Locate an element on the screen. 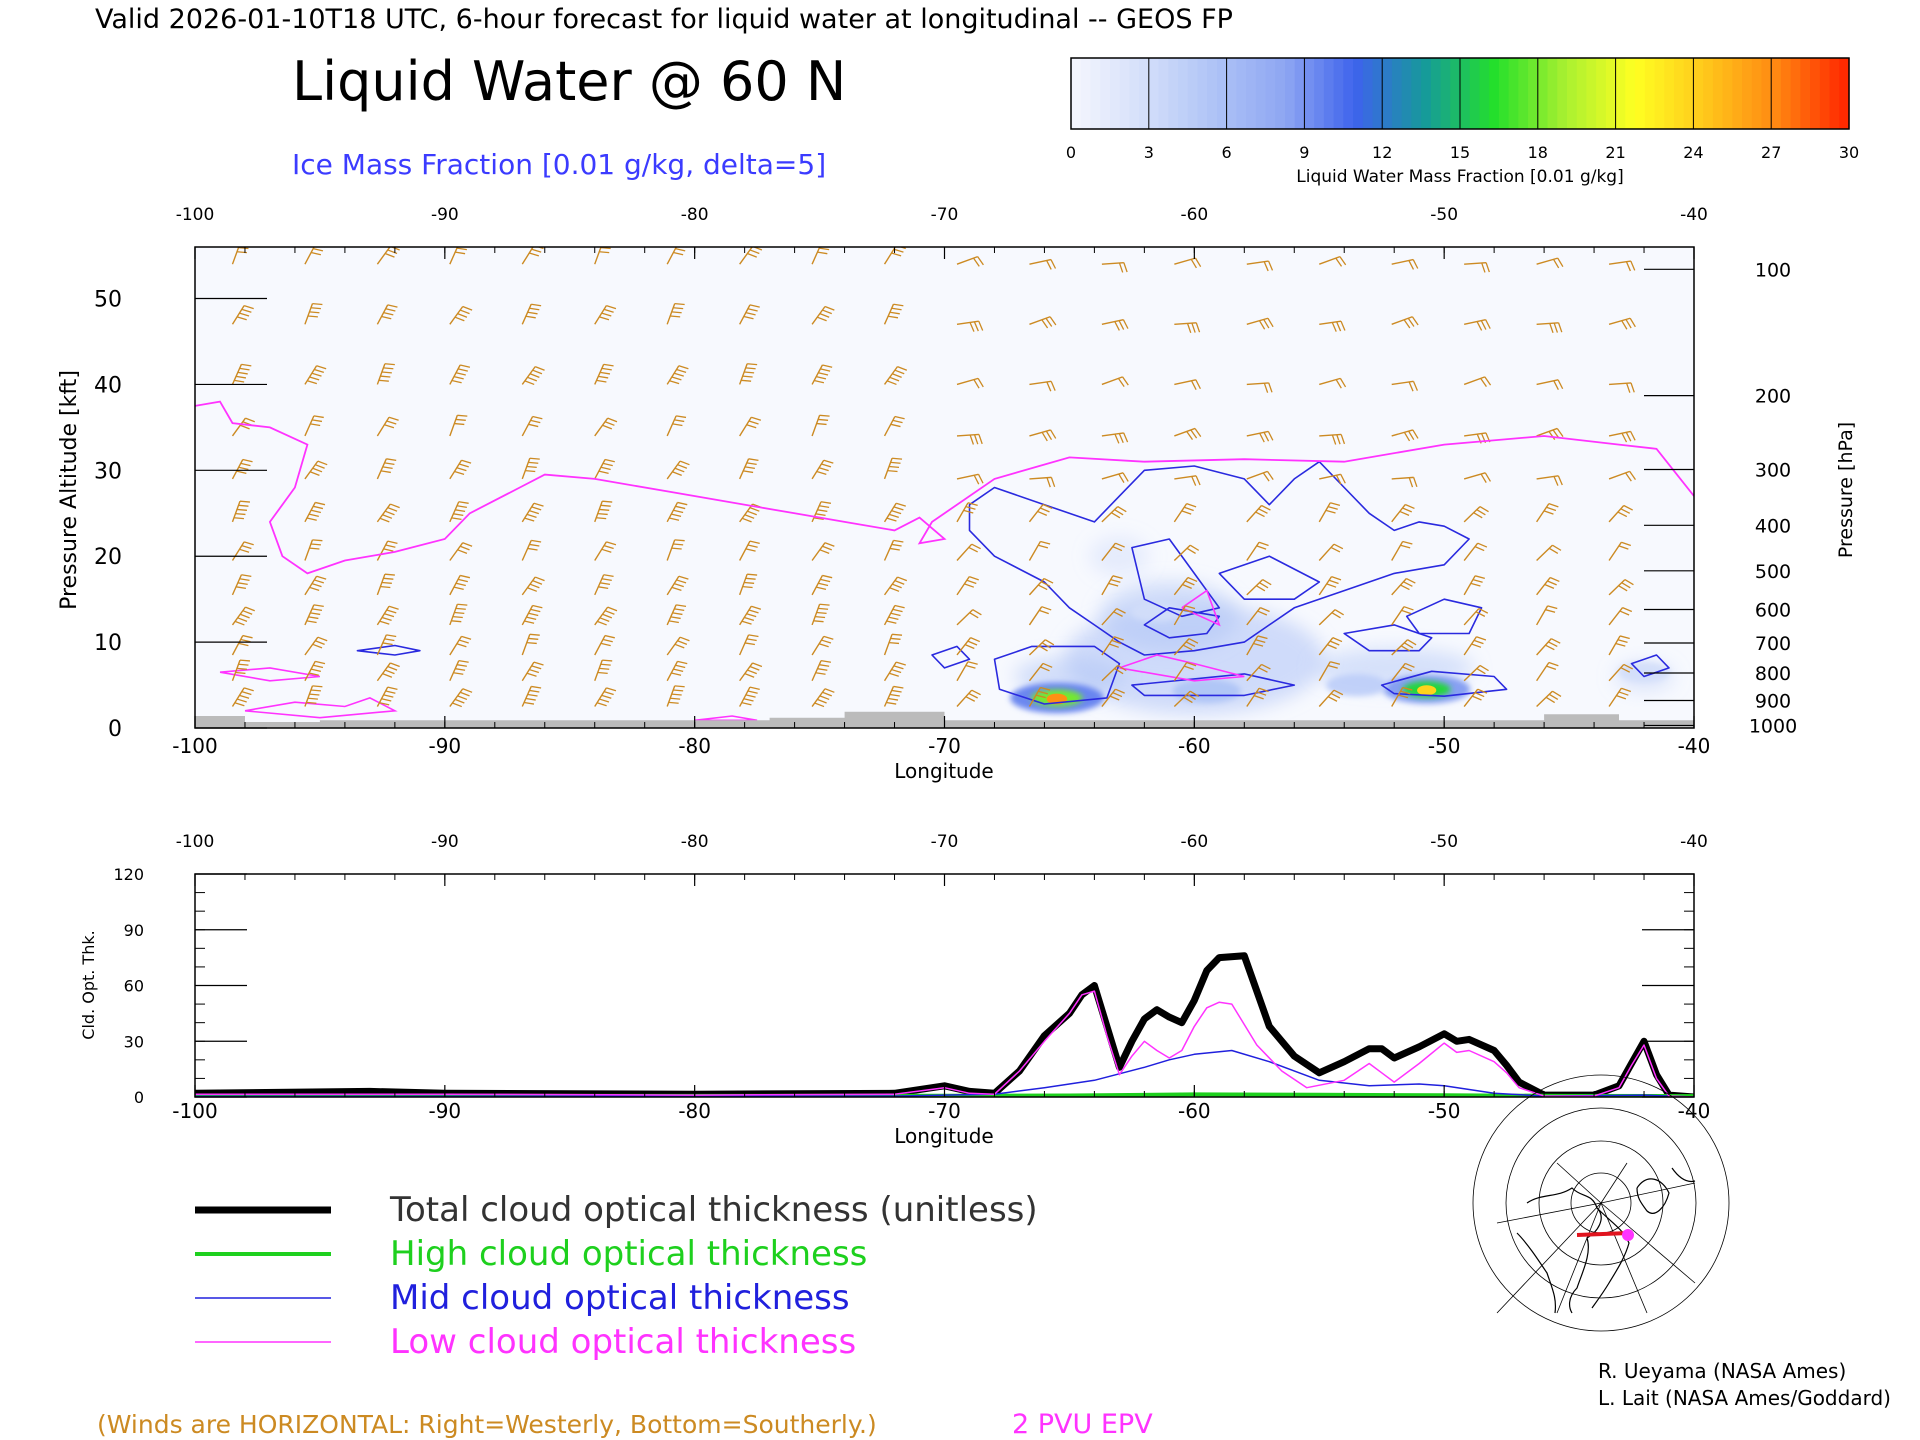 Image resolution: width=1920 pixels, height=1440 pixels. y-tick-label: 10 is located at coordinates (108, 643).